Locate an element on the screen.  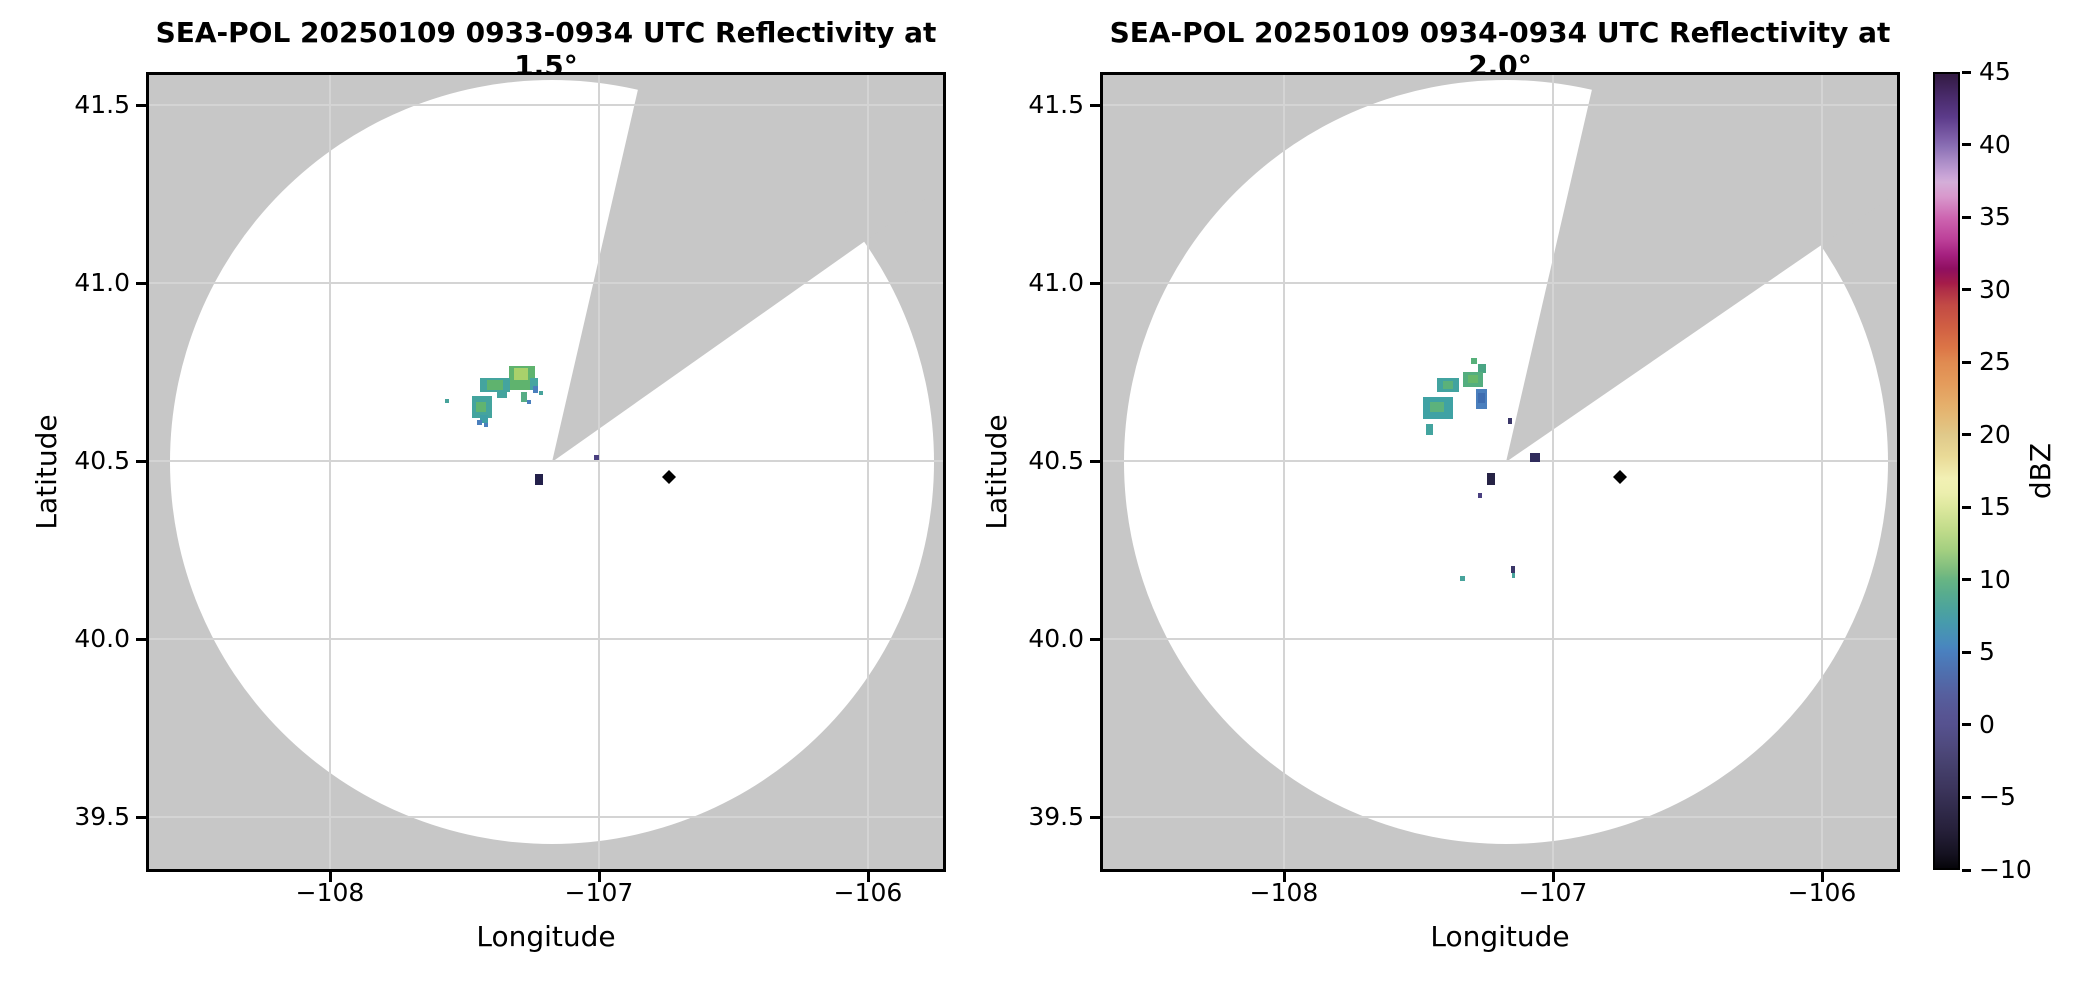
colorbar-gradient is located at coordinates (1946, 471).